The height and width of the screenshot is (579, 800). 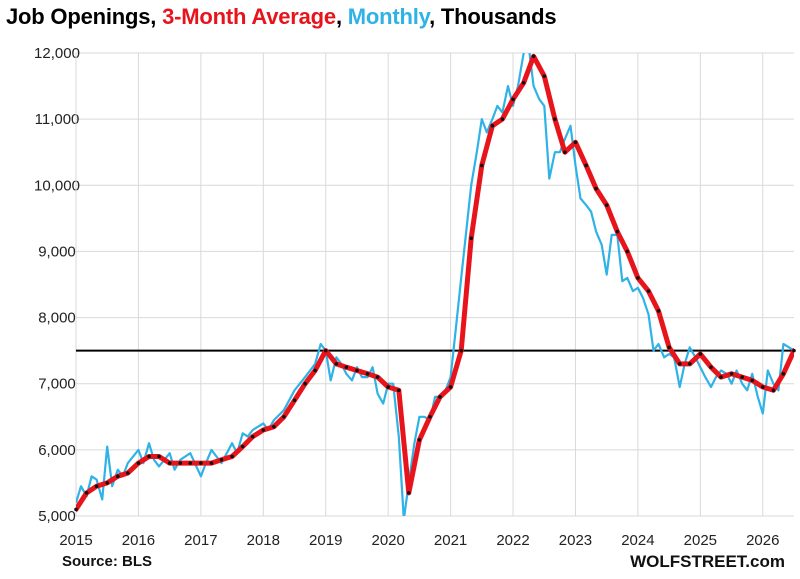 I want to click on x-tick-label: 2019, so click(x=325, y=540).